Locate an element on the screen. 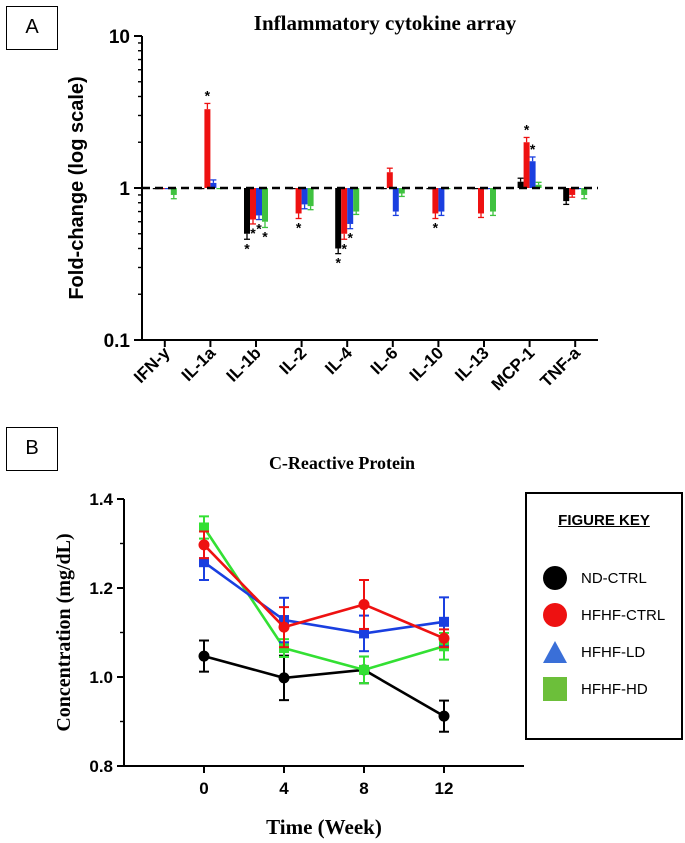  chart-title: C-Reactive Protein is located at coordinates (342, 463).